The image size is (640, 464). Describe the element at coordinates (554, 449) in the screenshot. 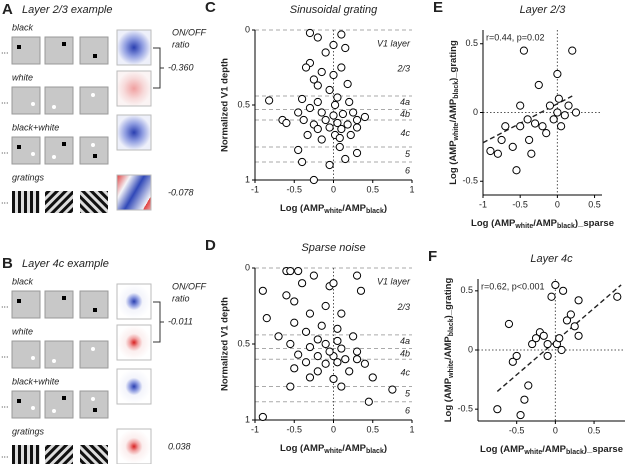

I see `x-axis-label-part: /AMP` at that location.